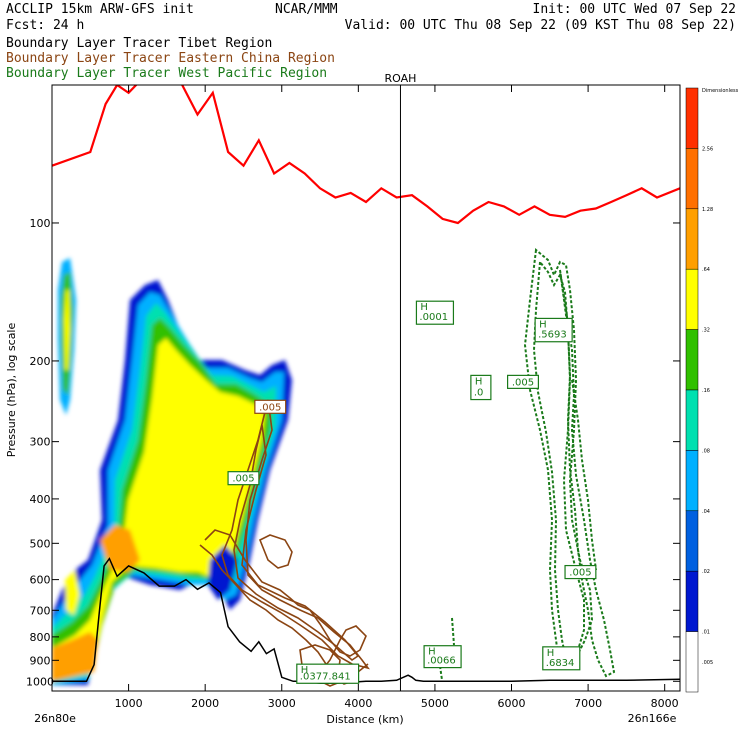 The height and width of the screenshot is (740, 740). What do you see at coordinates (100, 9) in the screenshot?
I see `header-title: ACCLIP 15km ARW-GFS init` at bounding box center [100, 9].